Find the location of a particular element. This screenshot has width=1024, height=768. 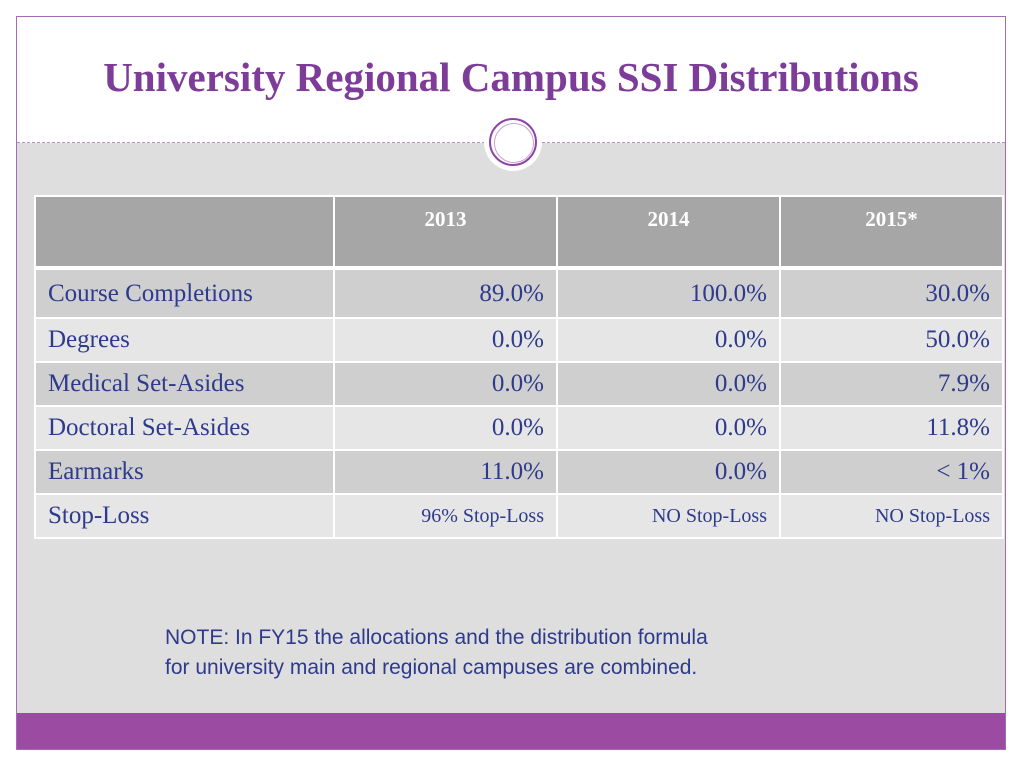

table-row: Medical Set-Asides 0.0% 0.0% 7.9% is located at coordinates (519, 384).